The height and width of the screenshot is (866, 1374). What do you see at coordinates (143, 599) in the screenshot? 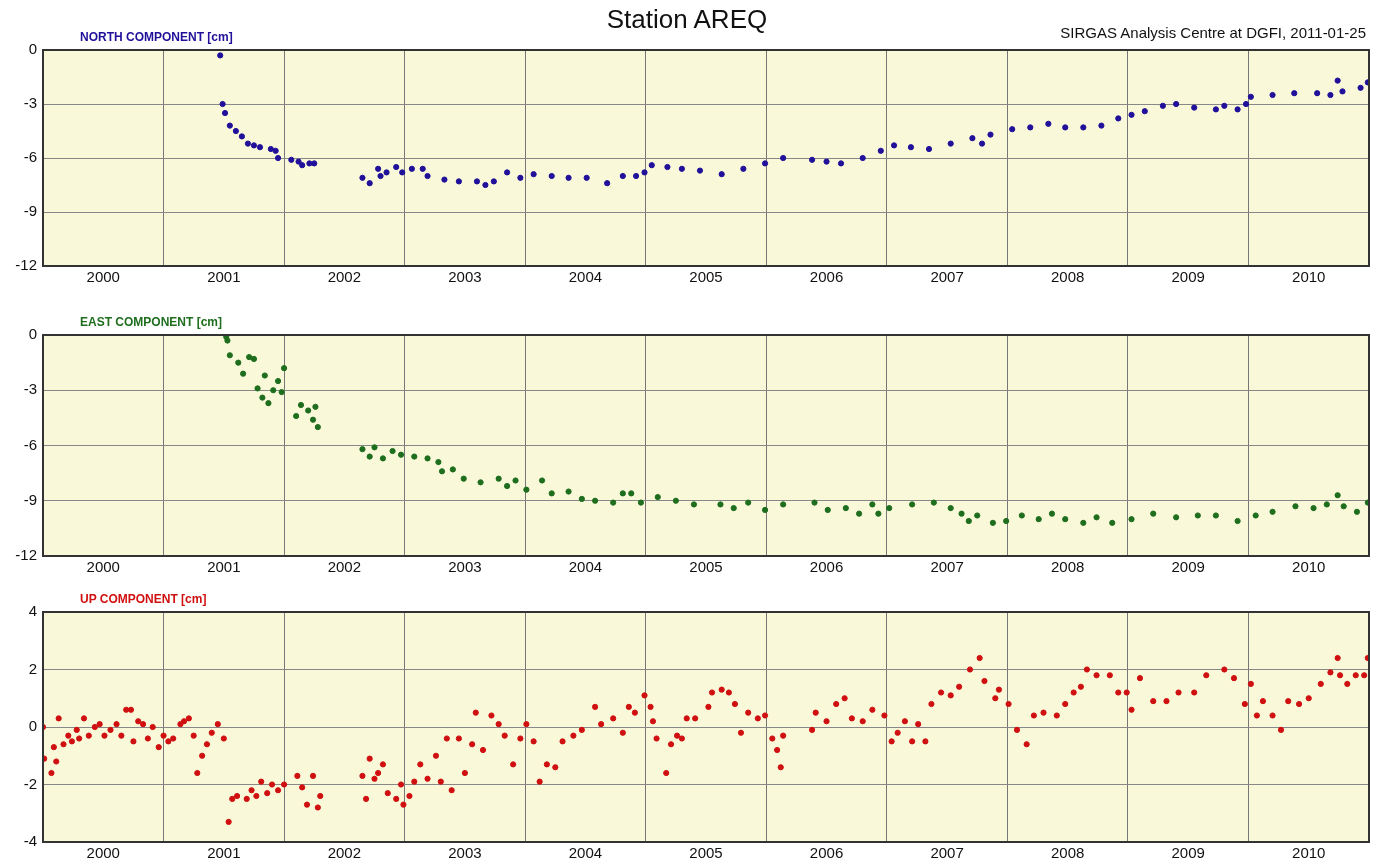
I see `y-axis-title: UP COMPONENT [cm]` at bounding box center [143, 599].